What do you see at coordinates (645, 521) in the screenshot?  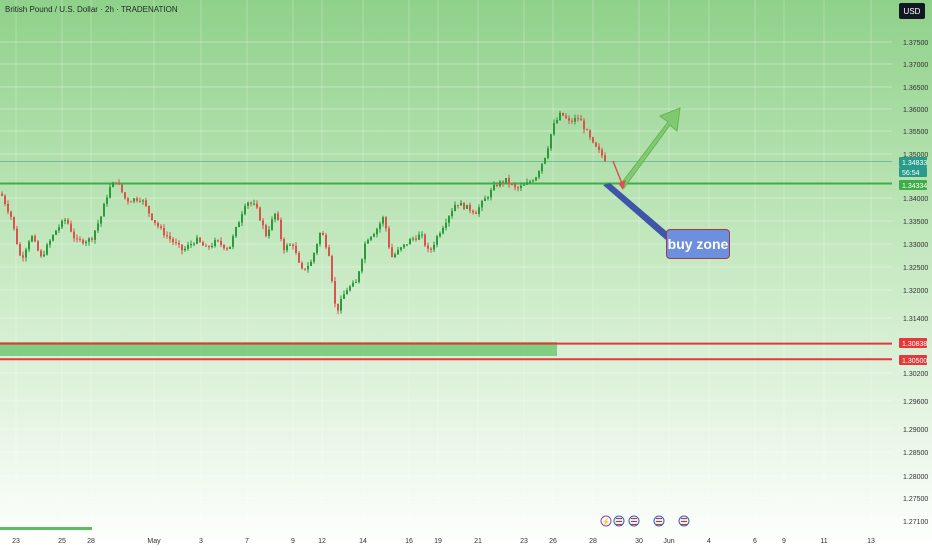 I see `event-icons: ⚡` at bounding box center [645, 521].